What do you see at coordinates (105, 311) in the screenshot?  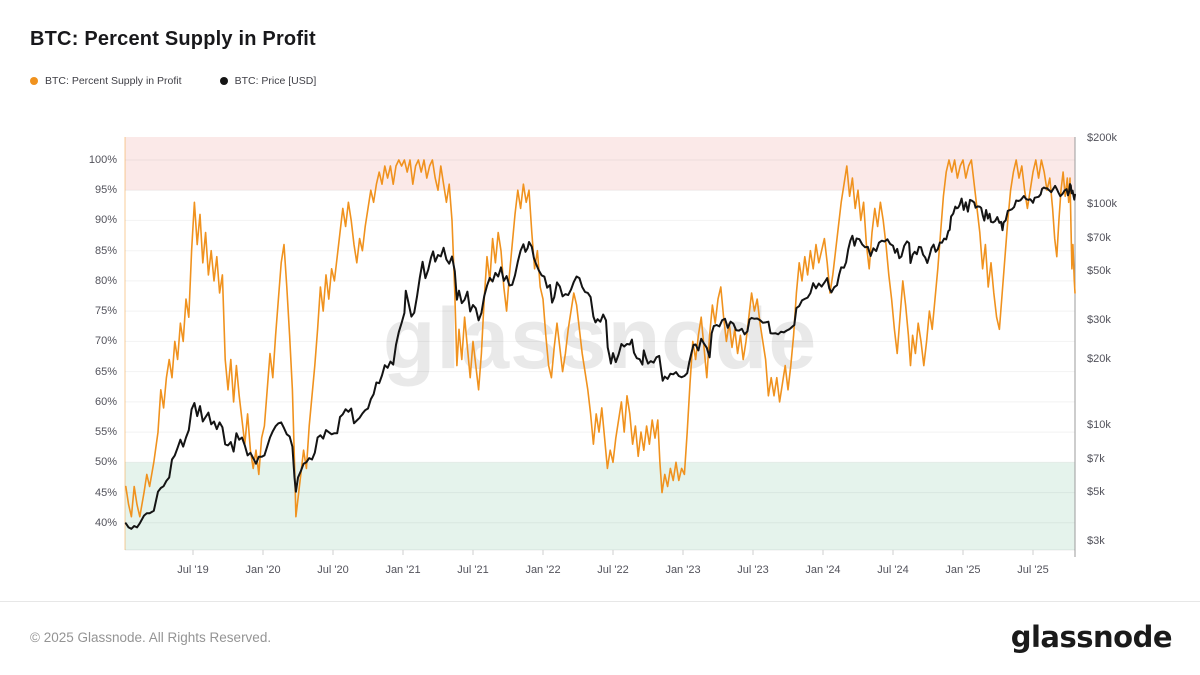 I see `y-left-tick-label: 75%` at bounding box center [105, 311].